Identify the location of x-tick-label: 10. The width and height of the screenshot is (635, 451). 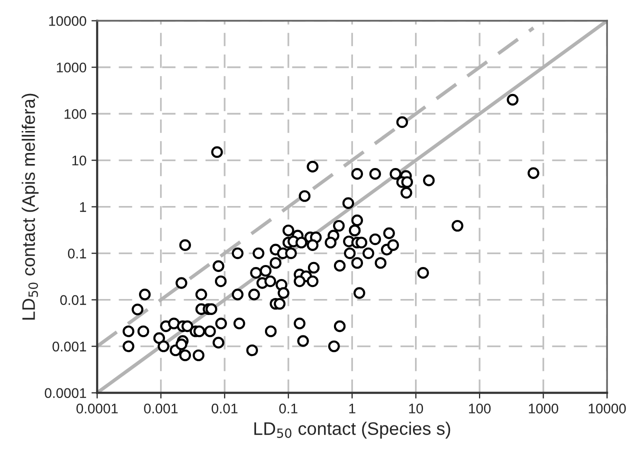
(416, 409).